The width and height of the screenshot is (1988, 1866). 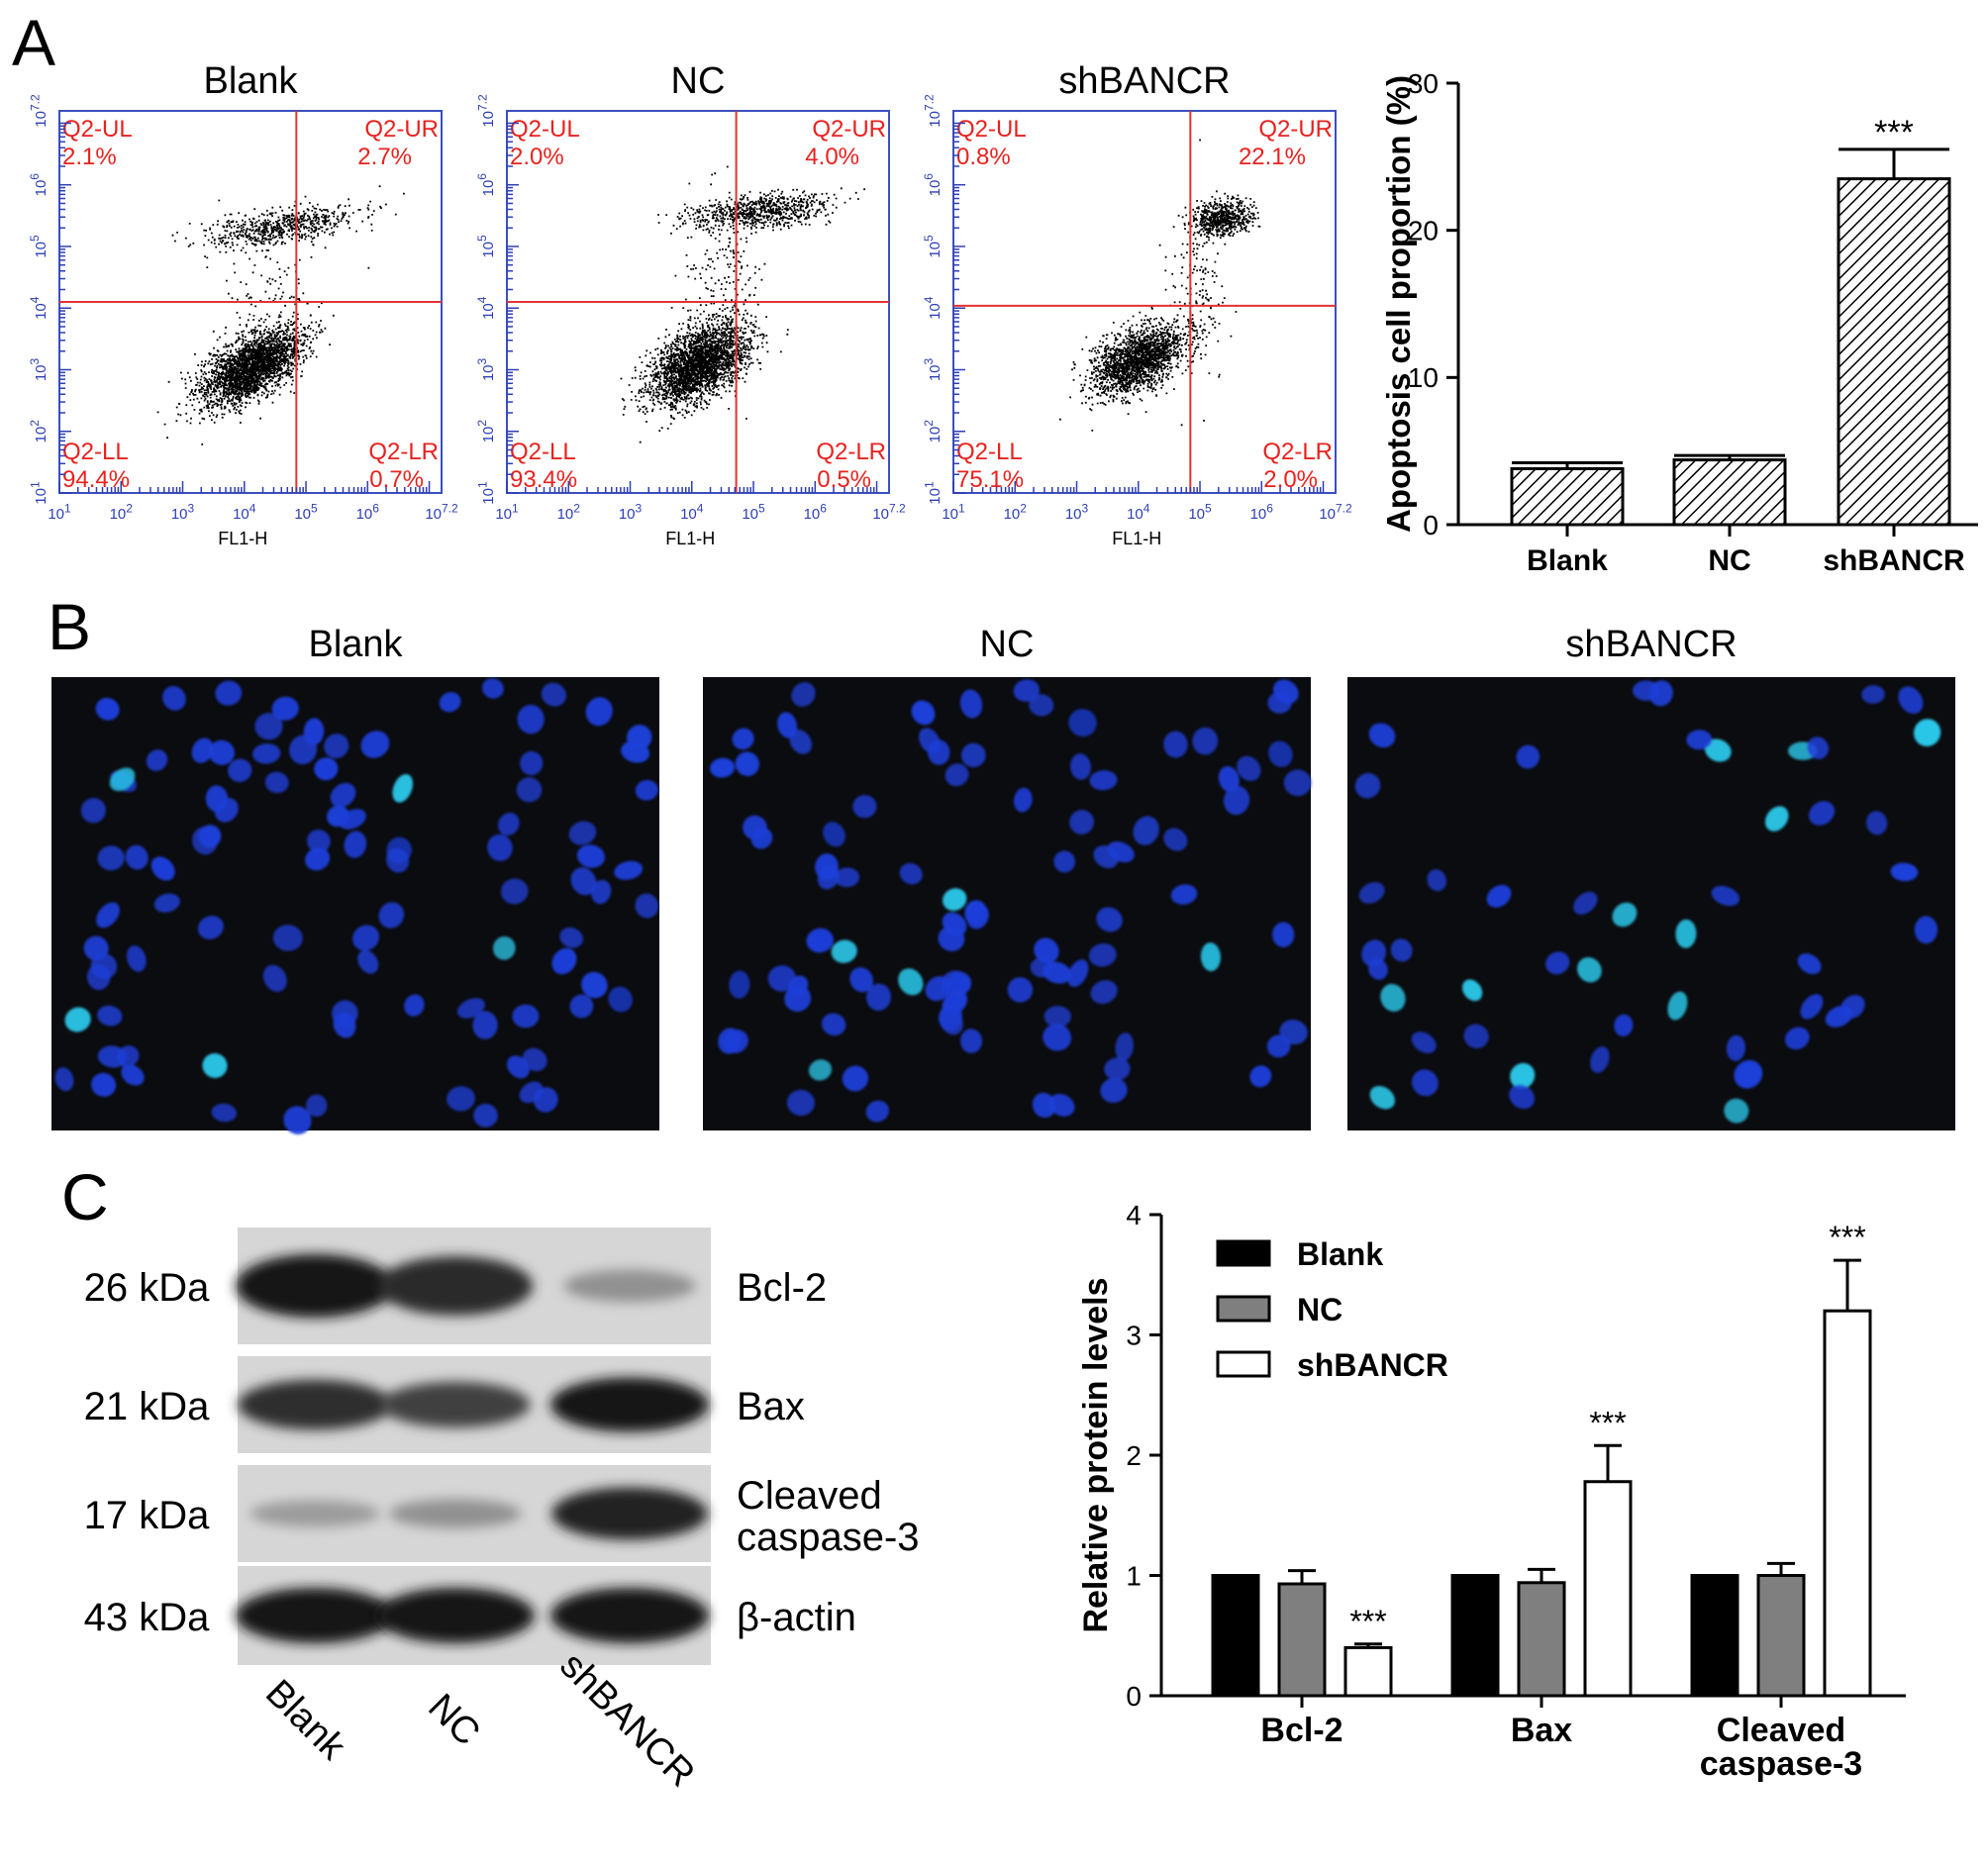 What do you see at coordinates (782, 1288) in the screenshot?
I see `protein-label: Bcl-2` at bounding box center [782, 1288].